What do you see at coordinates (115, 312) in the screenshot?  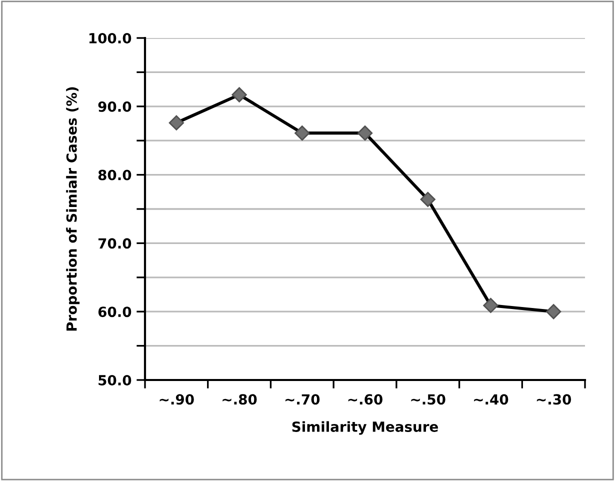 I see `y-tick-label: 60.0` at bounding box center [115, 312].